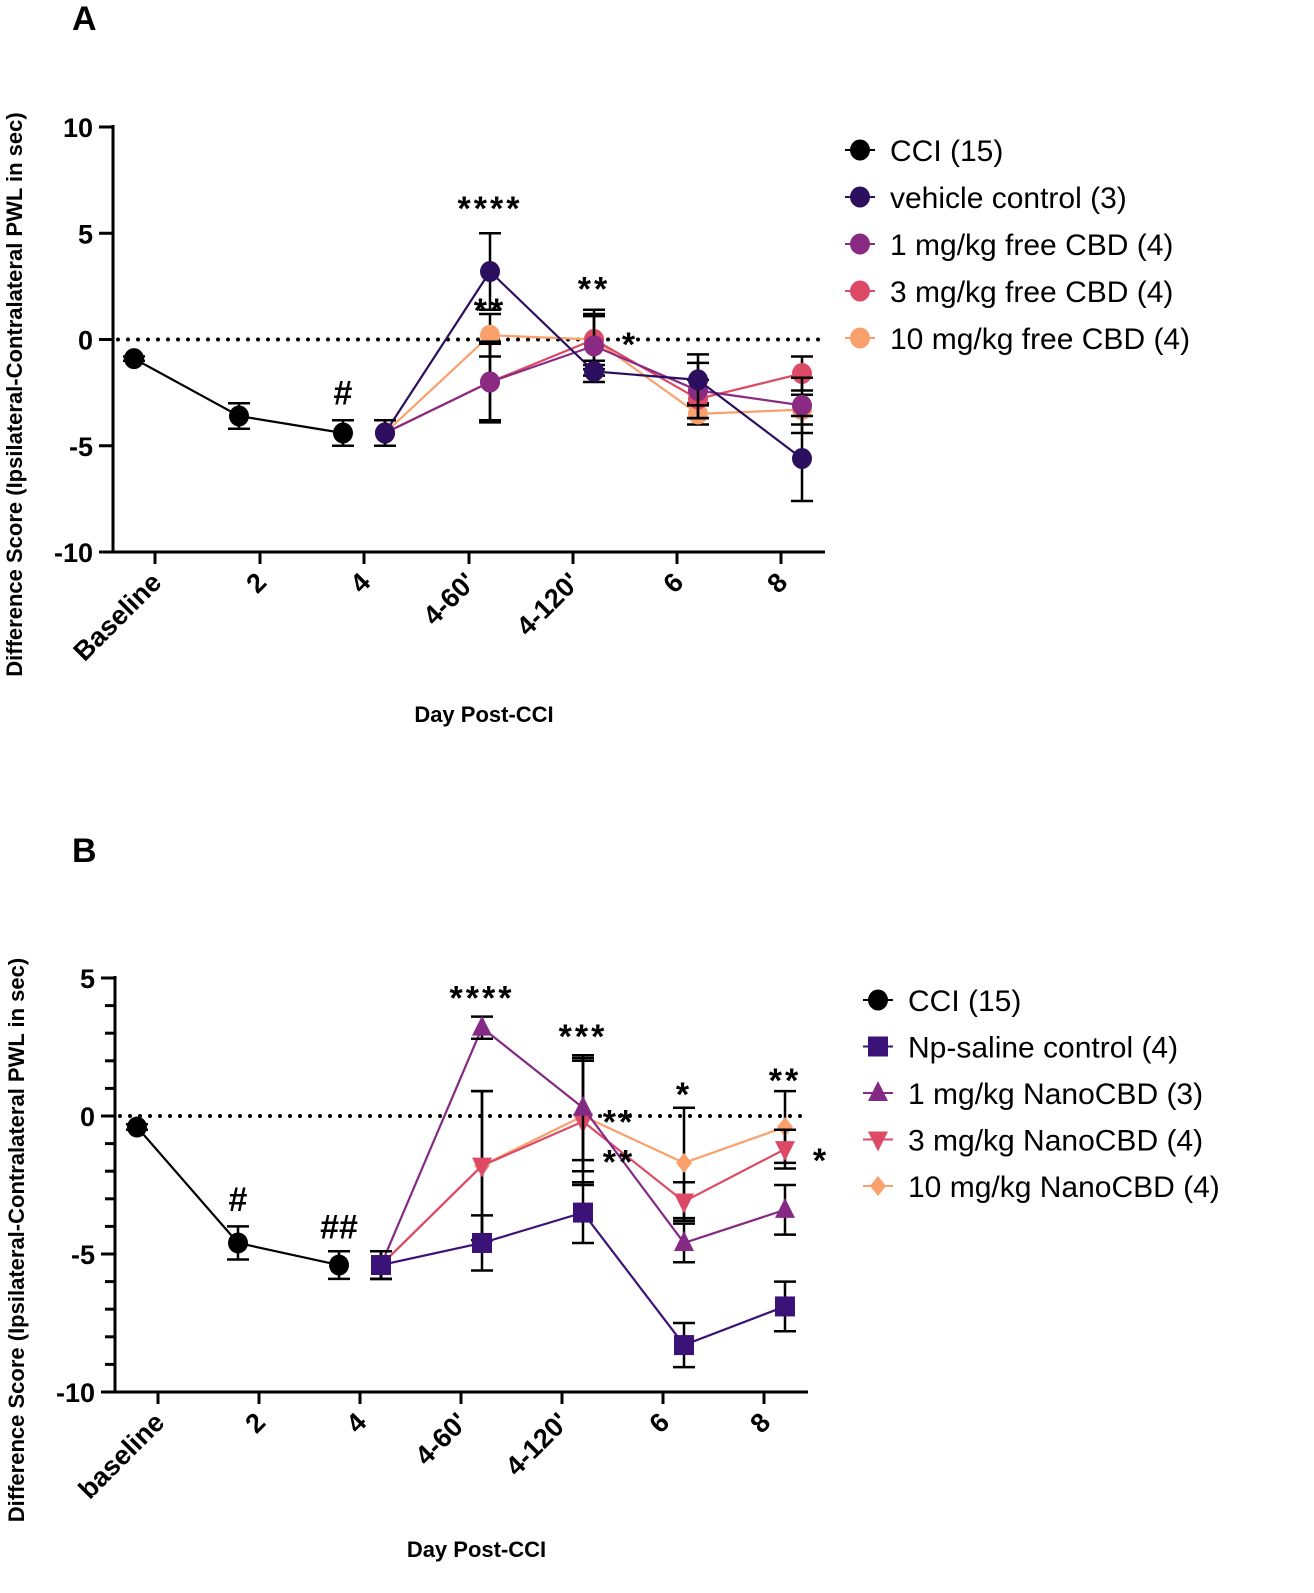 Image resolution: width=1314 pixels, height=1593 pixels. I want to click on legend-item: 1 mg/kg free CBD (4), so click(1009, 245).